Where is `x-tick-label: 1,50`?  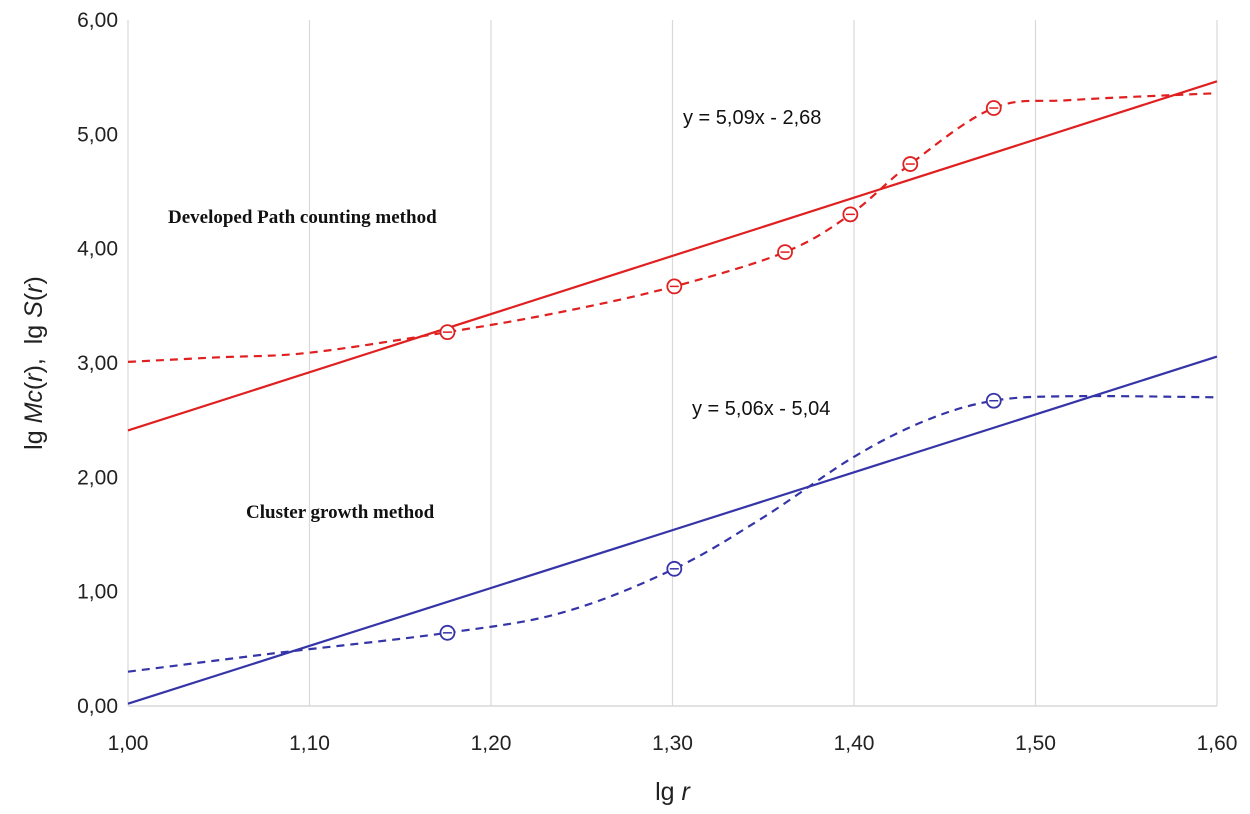 x-tick-label: 1,50 is located at coordinates (1035, 743).